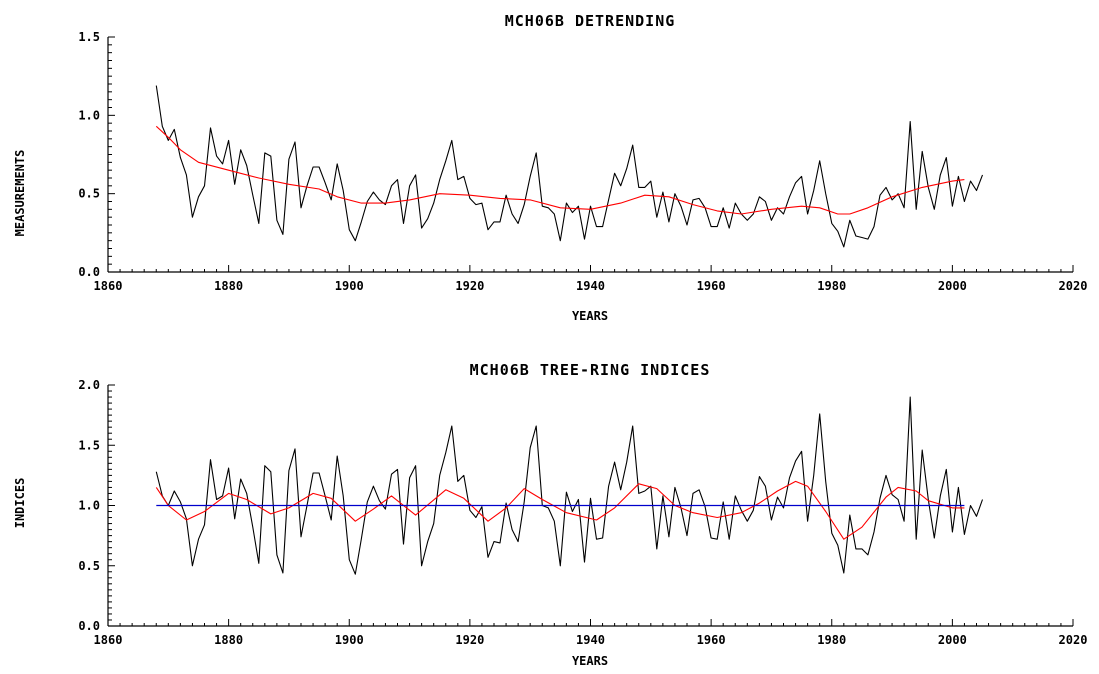 The height and width of the screenshot is (674, 1099). Describe the element at coordinates (590, 21) in the screenshot. I see `chart-title: MCH06B DETRENDING` at that location.